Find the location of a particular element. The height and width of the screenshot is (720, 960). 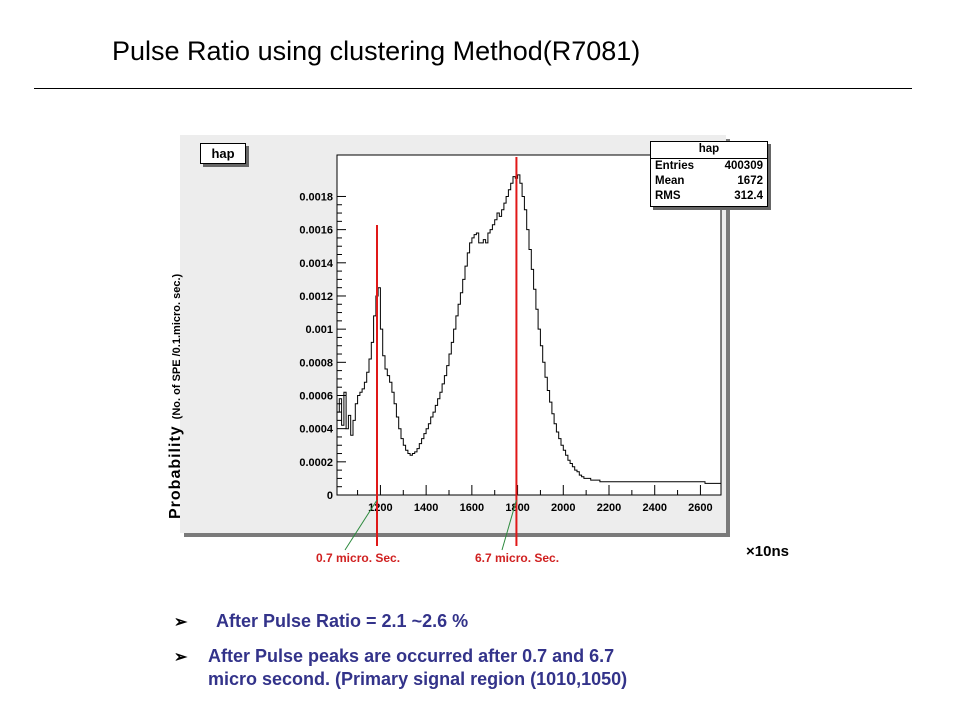

bullet-item: ➢ After Pulse Ratio = 2.1 ~2.6 % is located at coordinates (400, 621).